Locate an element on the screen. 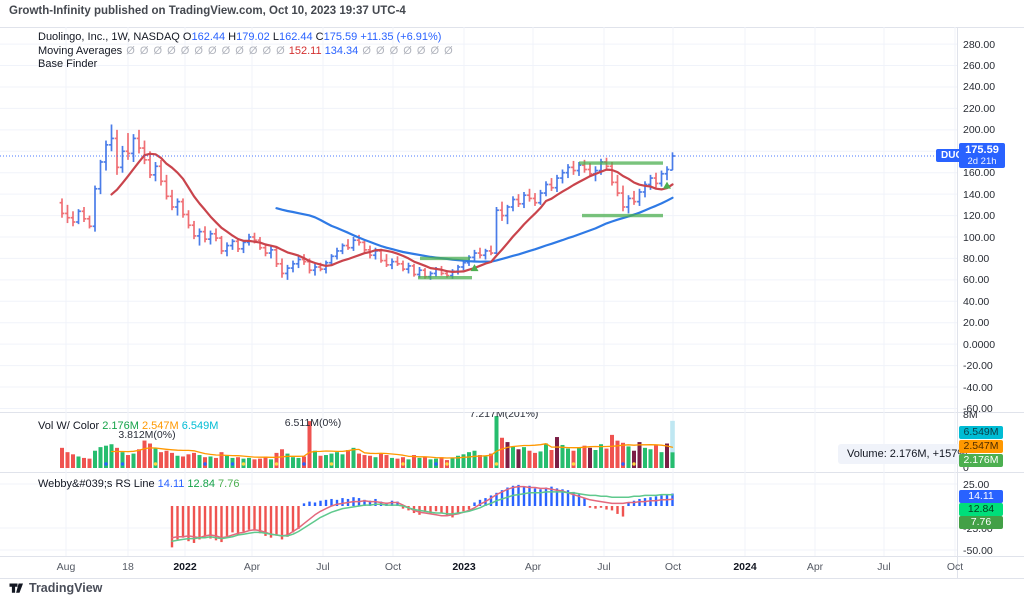 The width and height of the screenshot is (1024, 600). change-value: +11.35 (+6.91%) is located at coordinates (401, 37).